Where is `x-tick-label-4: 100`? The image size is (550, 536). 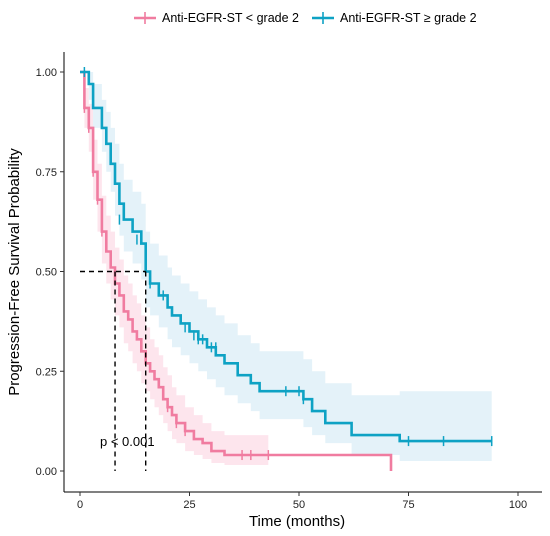 x-tick-label-4: 100 is located at coordinates (518, 505).